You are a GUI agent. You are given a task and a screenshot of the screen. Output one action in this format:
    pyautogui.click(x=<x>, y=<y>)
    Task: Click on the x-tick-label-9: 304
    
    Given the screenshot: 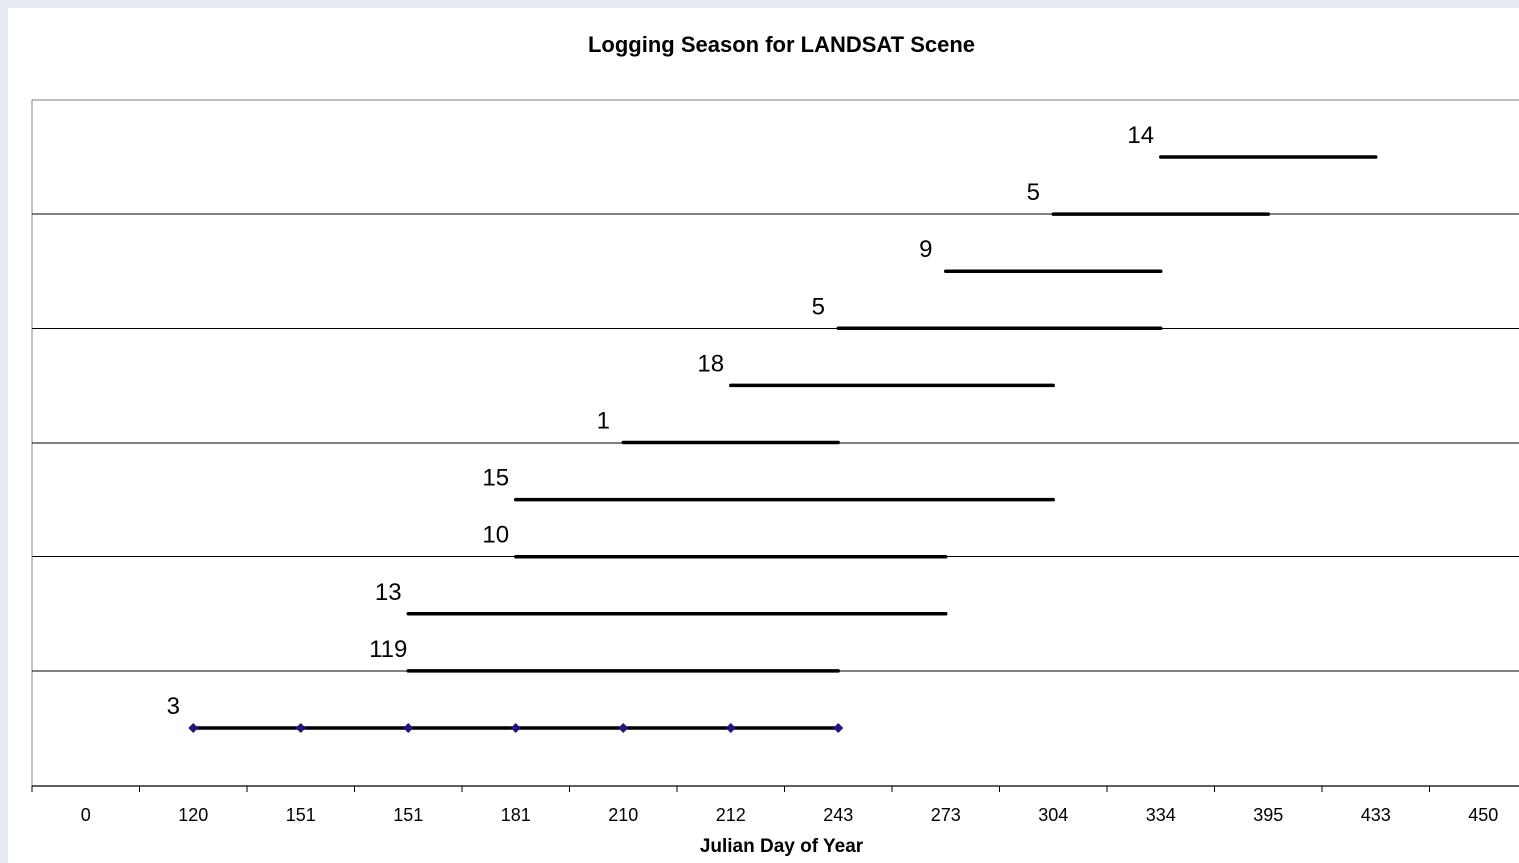 What is the action you would take?
    pyautogui.click(x=1053, y=815)
    